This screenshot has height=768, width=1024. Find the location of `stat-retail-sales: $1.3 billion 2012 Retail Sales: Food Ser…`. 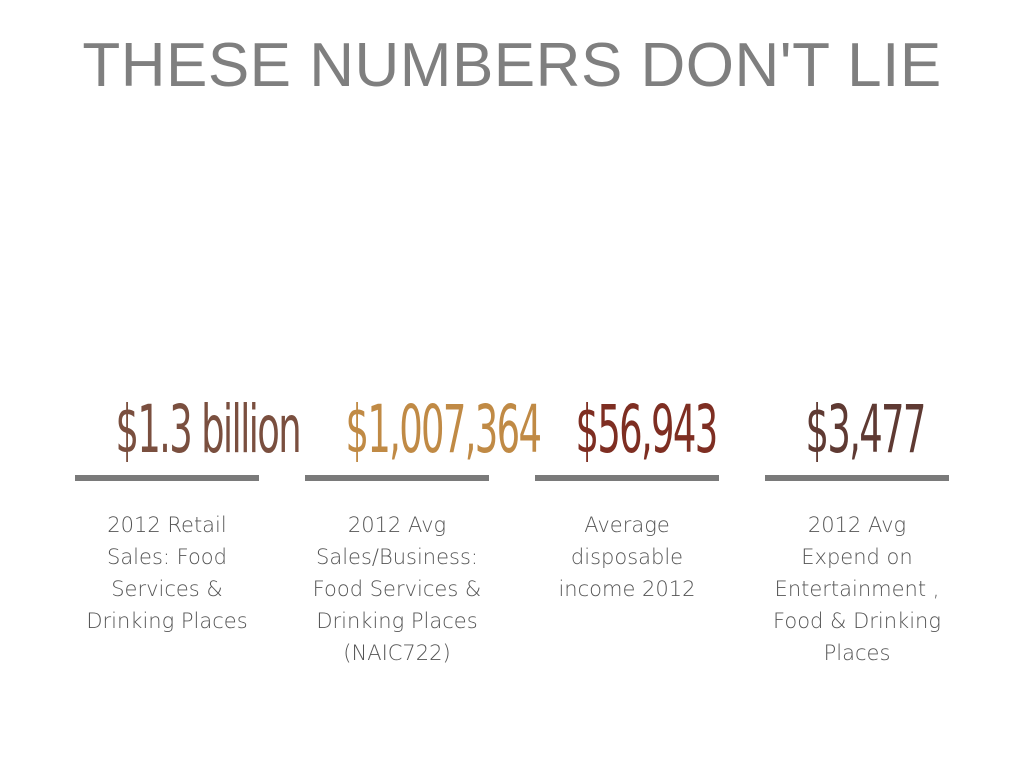

stat-retail-sales: $1.3 billion 2012 Retail Sales: Food Ser… is located at coordinates (188, 509).